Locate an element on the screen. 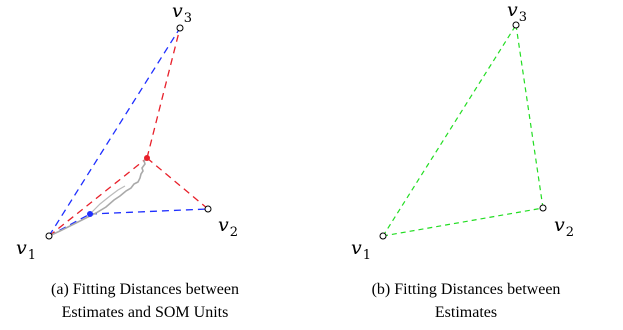 This screenshot has height=330, width=623. caption-a-line2: Estimates and SOM Units is located at coordinates (145, 312).